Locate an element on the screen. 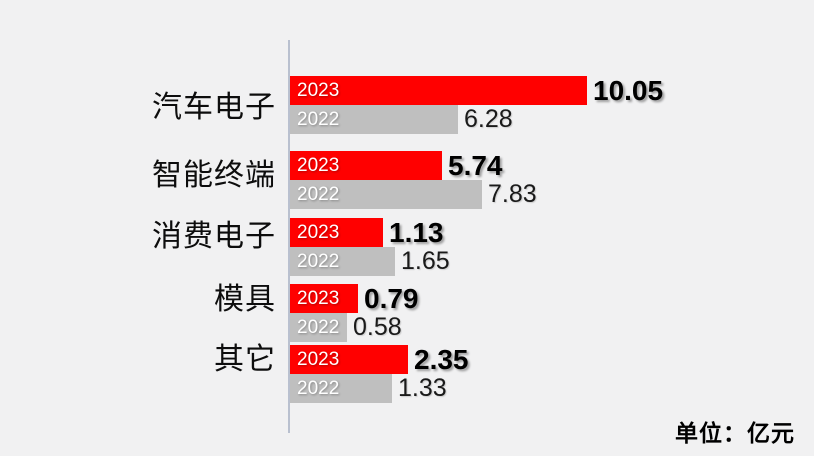 The width and height of the screenshot is (814, 456). value-label-2023: 5.74 is located at coordinates (475, 165).